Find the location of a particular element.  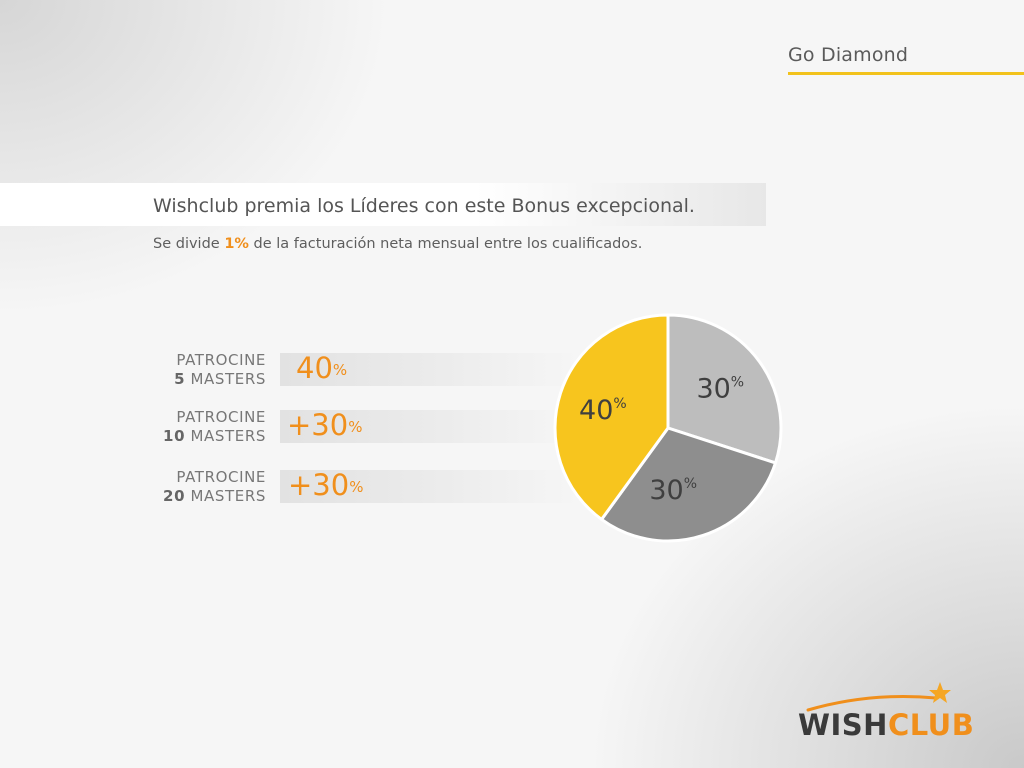

bonus-row-label: PATROCINE 10 MASTERS is located at coordinates (214, 427).